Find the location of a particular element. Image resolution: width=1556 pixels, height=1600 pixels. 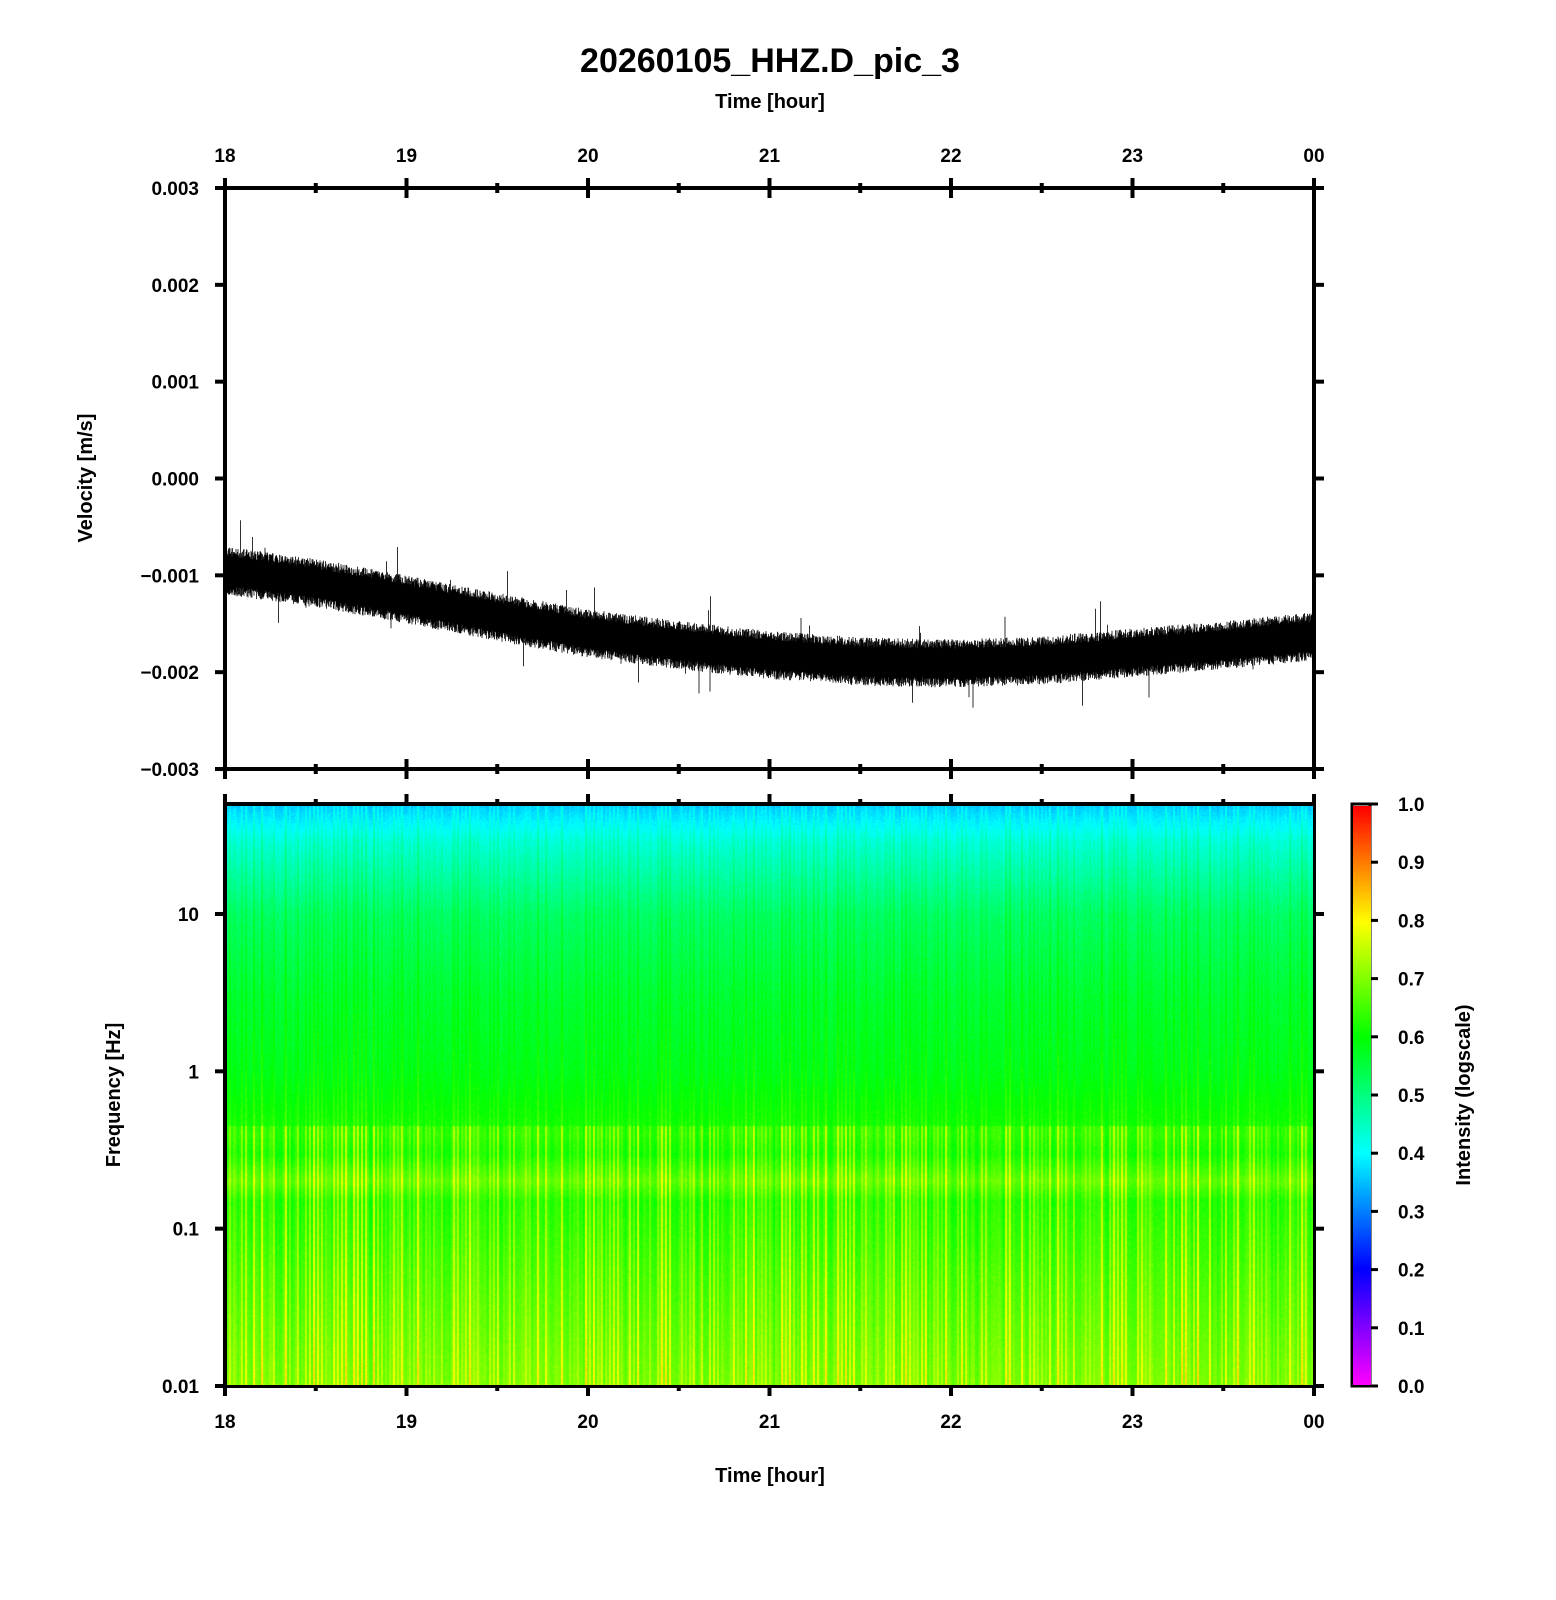

bottom-x-axis-label: Time [hour] is located at coordinates (770, 1476).